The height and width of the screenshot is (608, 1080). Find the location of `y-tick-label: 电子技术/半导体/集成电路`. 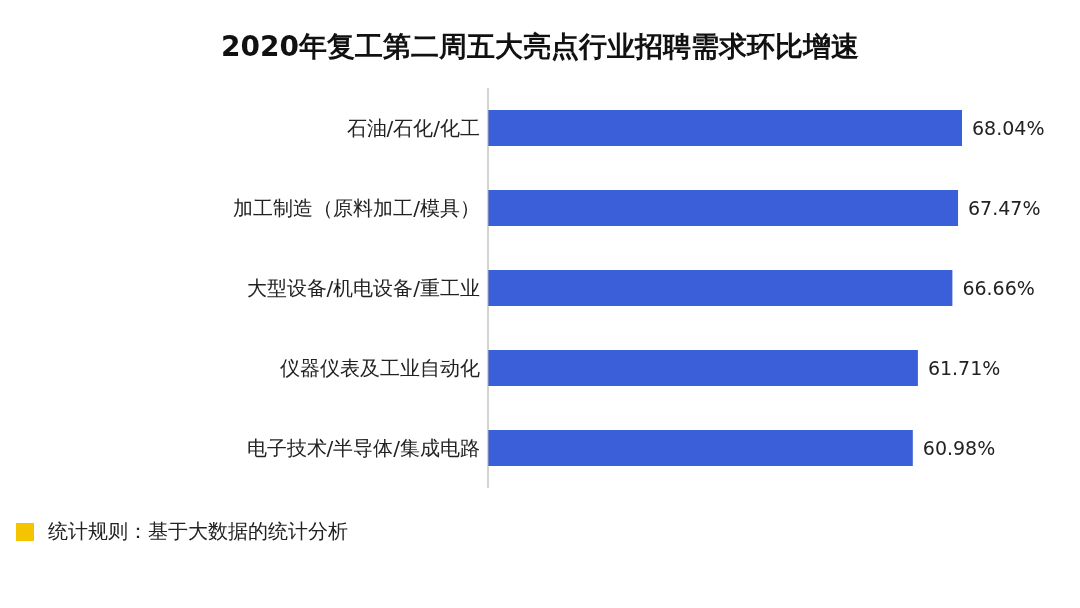

y-tick-label: 电子技术/半导体/集成电路 is located at coordinates (363, 448).